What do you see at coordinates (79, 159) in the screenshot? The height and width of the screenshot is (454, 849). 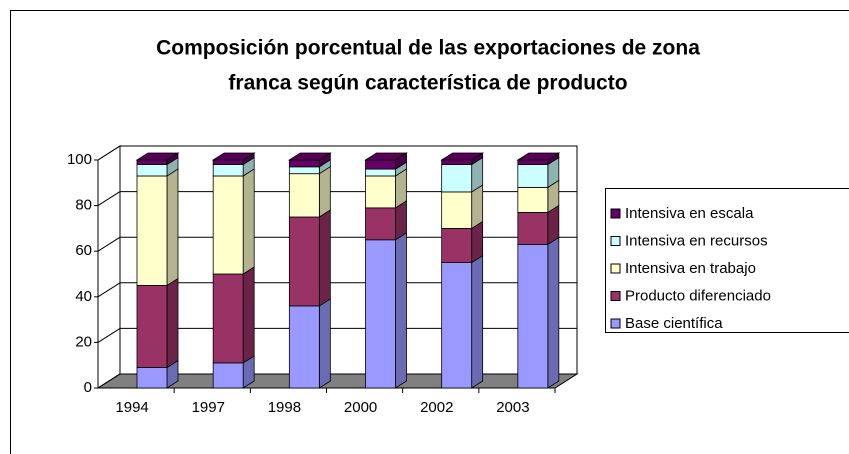 I see `y-tick-label: 100` at bounding box center [79, 159].